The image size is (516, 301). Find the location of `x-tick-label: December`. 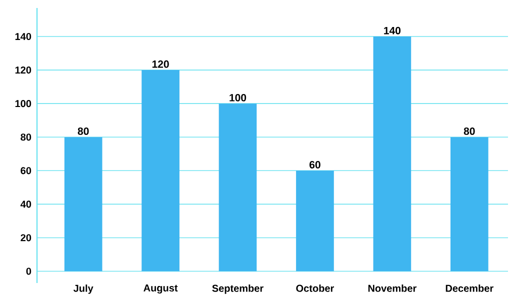

x-tick-label: December is located at coordinates (470, 288).